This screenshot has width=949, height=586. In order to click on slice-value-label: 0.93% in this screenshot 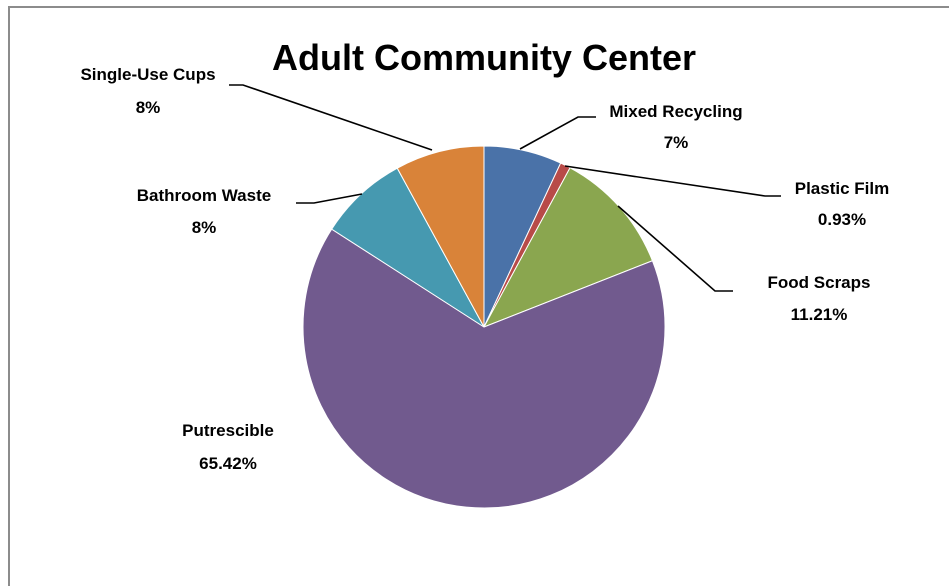, I will do `click(842, 219)`.